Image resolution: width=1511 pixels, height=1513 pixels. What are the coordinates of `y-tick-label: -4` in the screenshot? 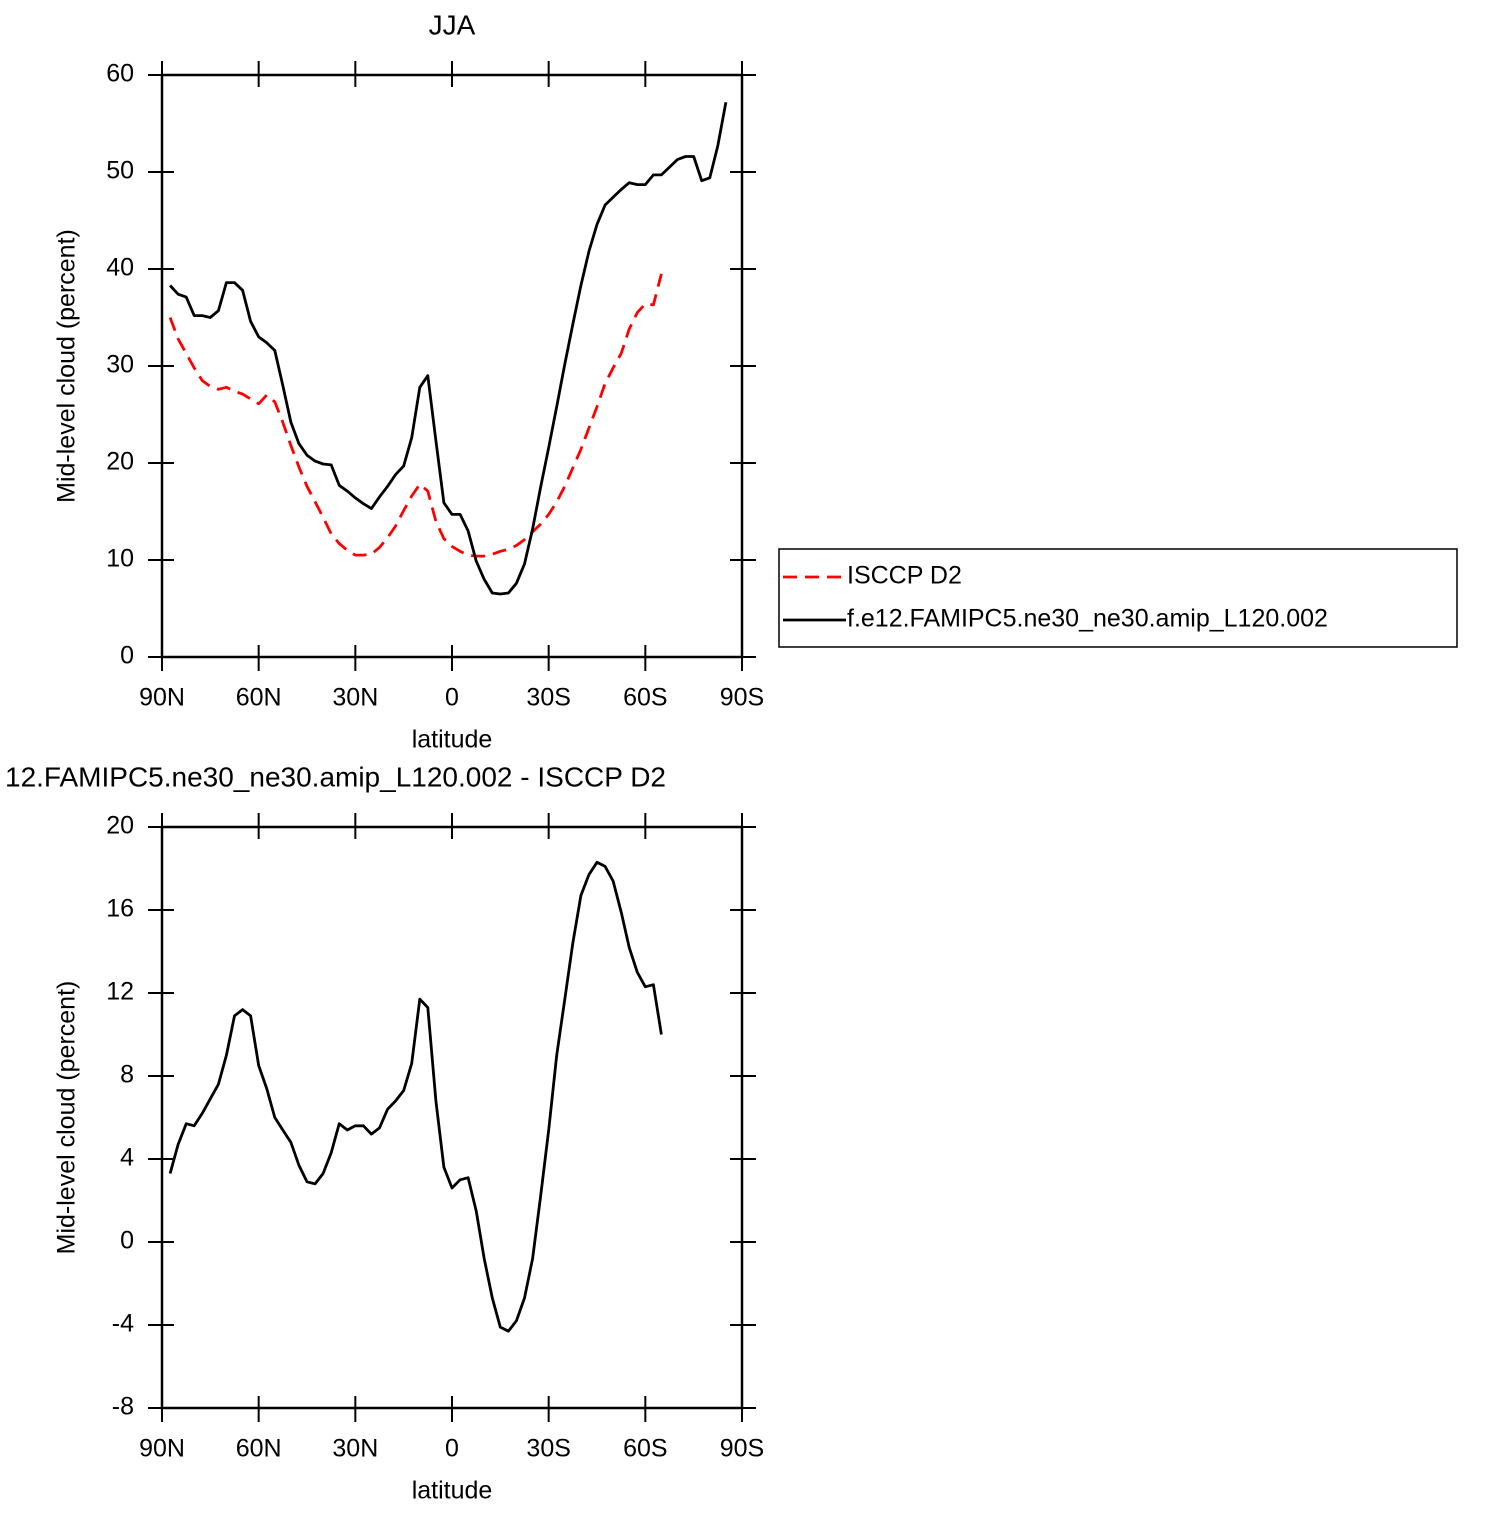 It's located at (123, 1324).